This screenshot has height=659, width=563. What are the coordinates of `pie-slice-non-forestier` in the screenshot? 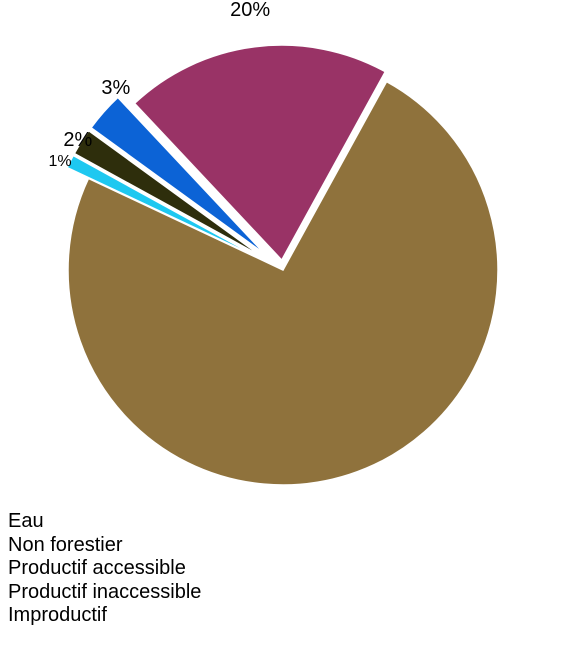 It's located at (168, 193).